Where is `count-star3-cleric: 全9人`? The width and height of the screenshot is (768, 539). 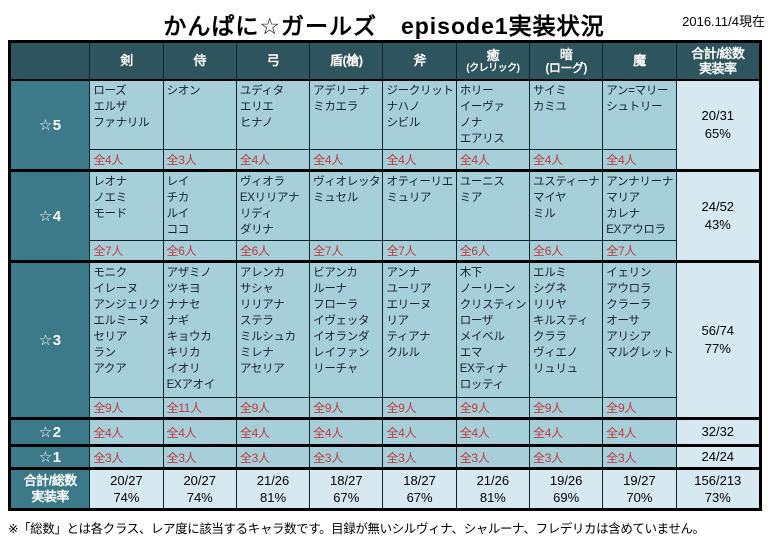
count-star3-cleric: 全9人 is located at coordinates (493, 408).